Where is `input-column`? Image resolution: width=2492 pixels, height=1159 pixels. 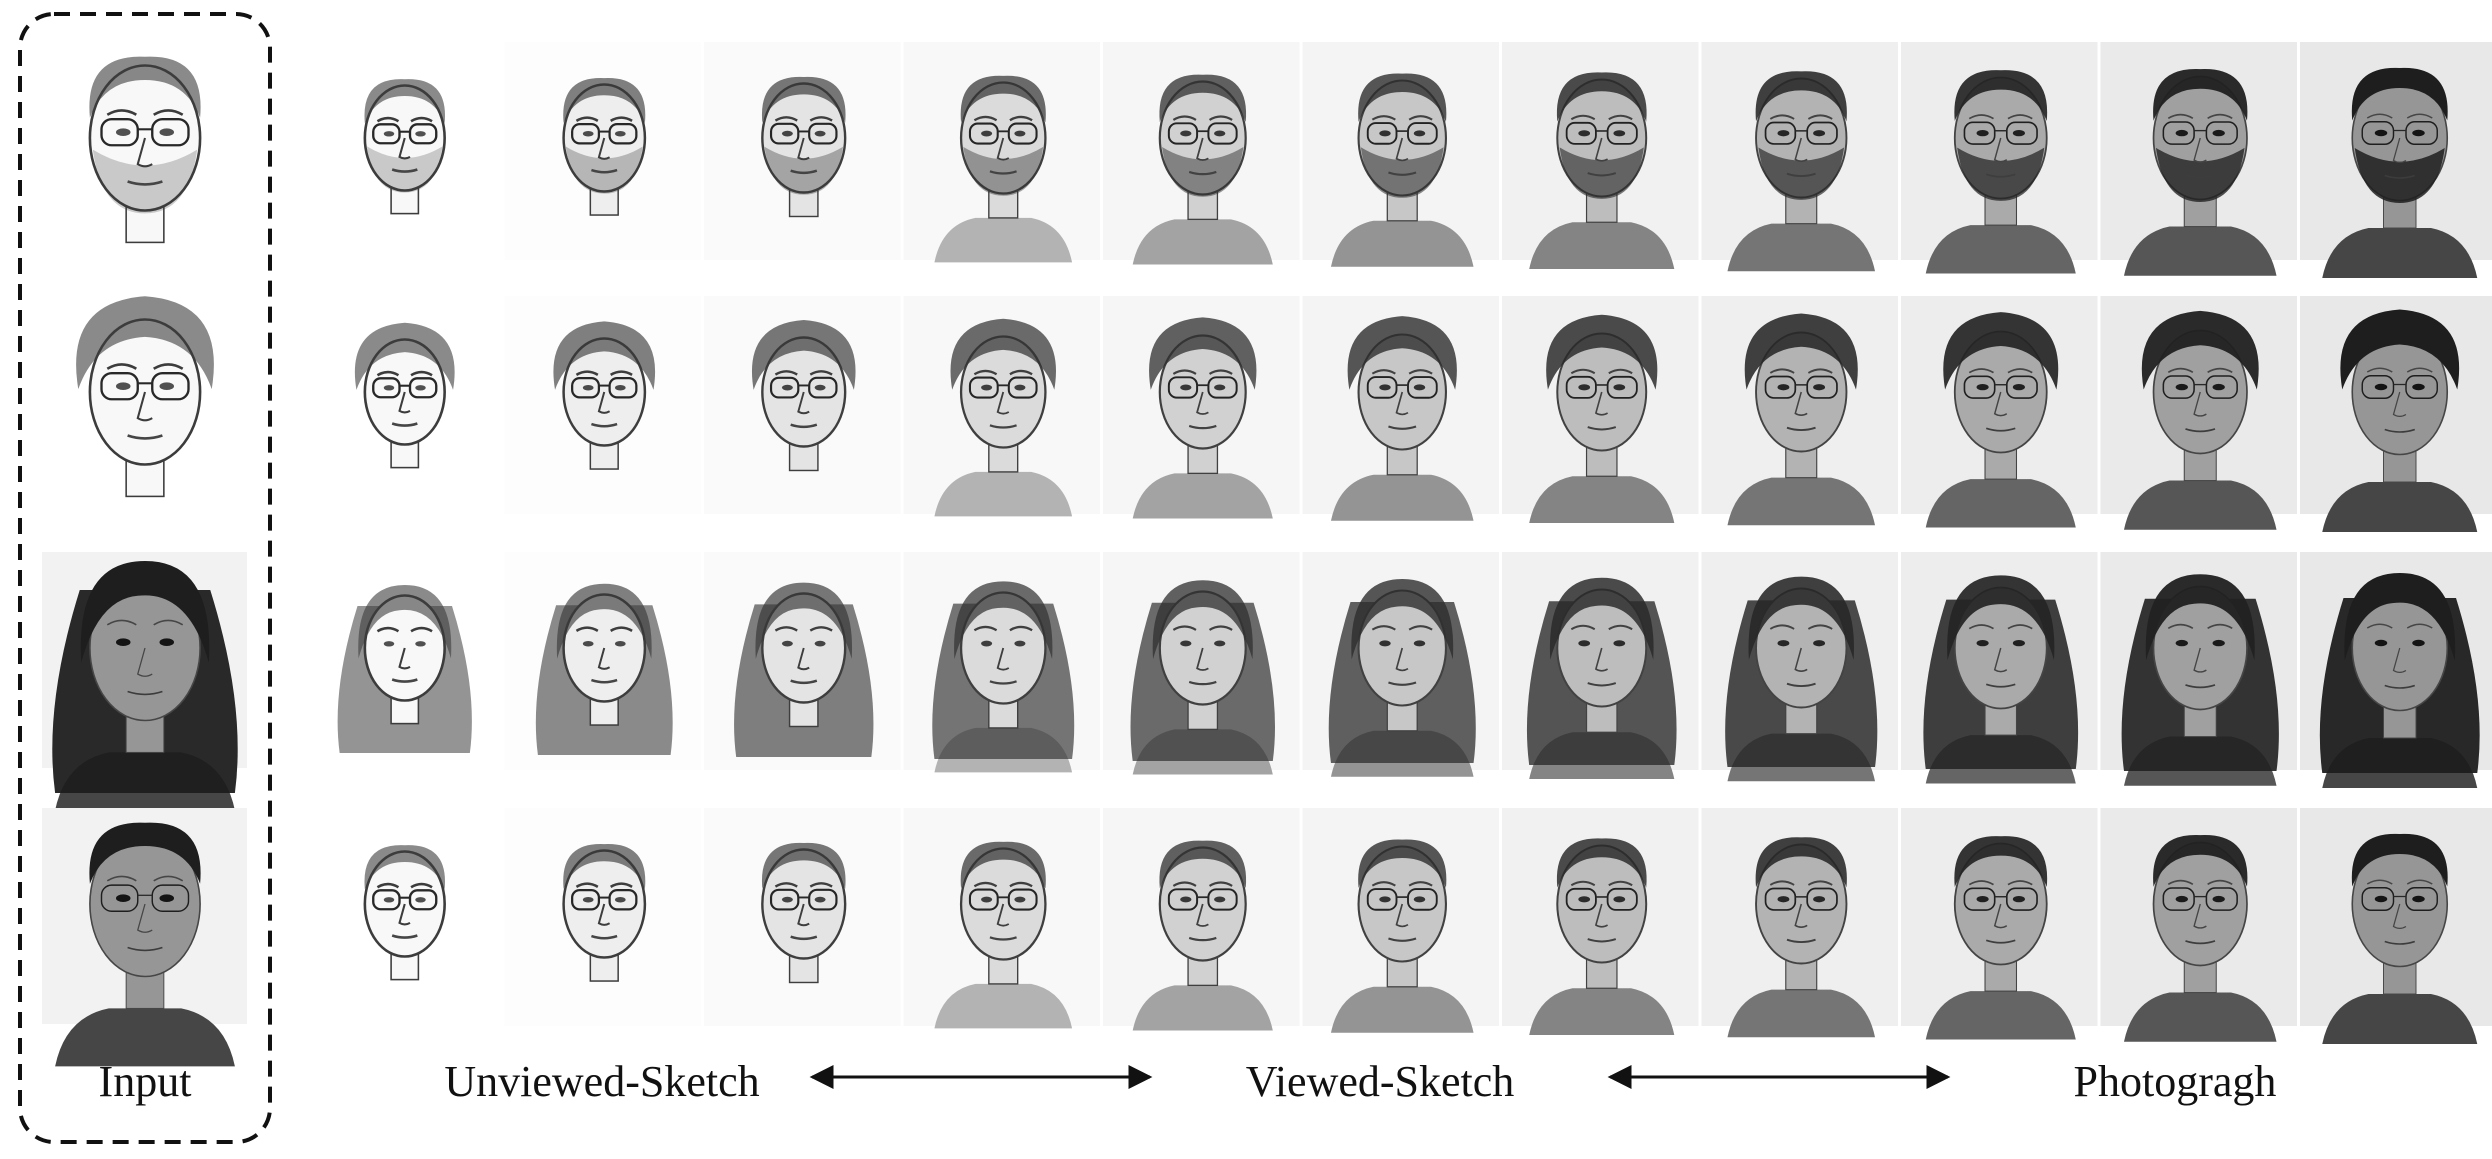
input-column is located at coordinates (144, 561).